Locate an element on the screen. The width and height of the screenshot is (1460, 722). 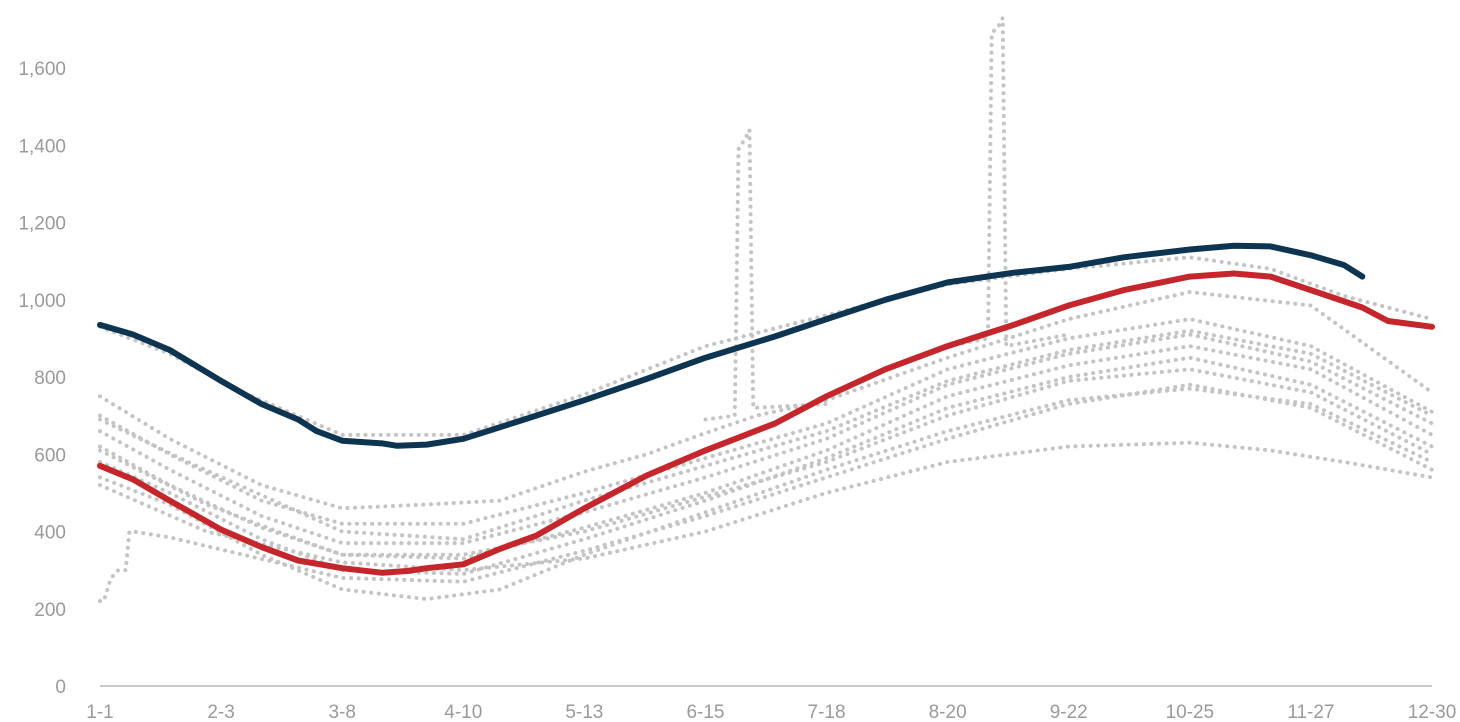
y-tick-label: 600 is located at coordinates (50, 455).